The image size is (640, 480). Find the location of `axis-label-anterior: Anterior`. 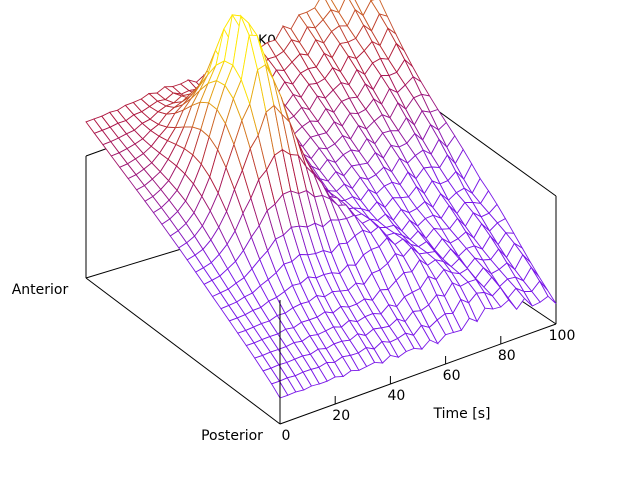

axis-label-anterior: Anterior is located at coordinates (40, 290).